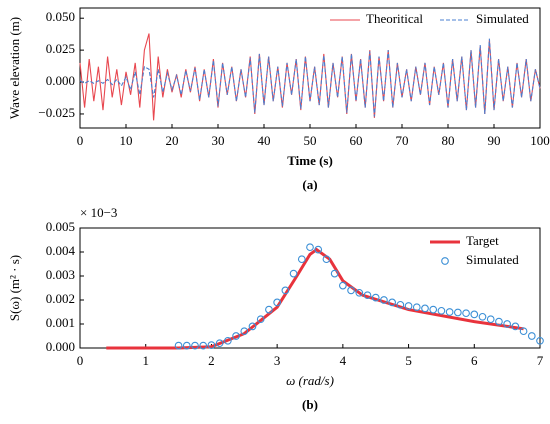  Describe the element at coordinates (310, 140) in the screenshot. I see `x-tick-label: 50` at that location.